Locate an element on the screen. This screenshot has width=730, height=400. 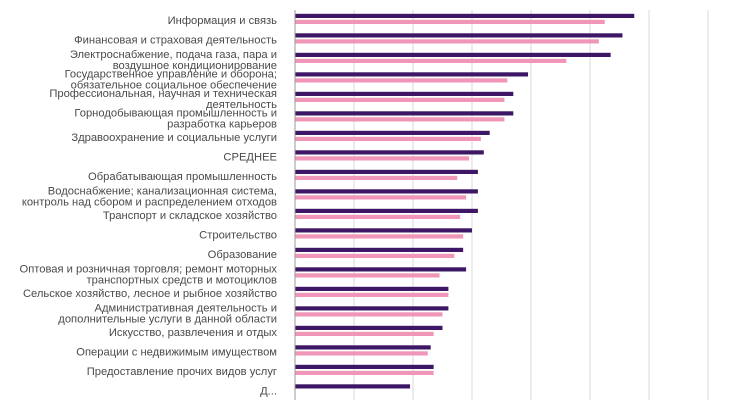
category-label-4-line-1: деятельность is located at coordinates (241, 105).